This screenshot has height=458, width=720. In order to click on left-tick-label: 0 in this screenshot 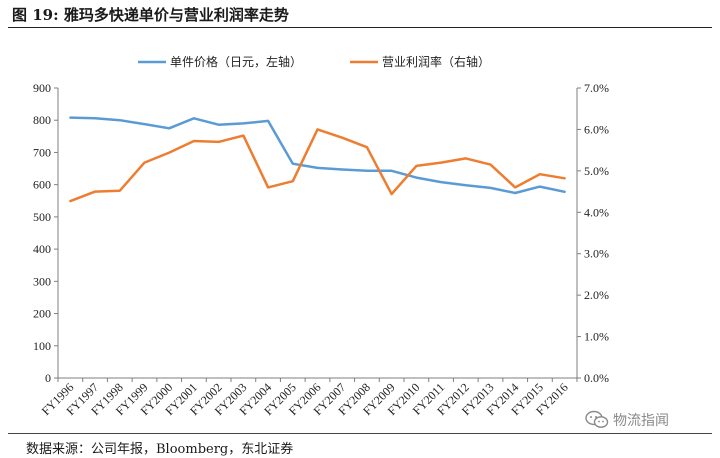, I will do `click(48, 378)`.